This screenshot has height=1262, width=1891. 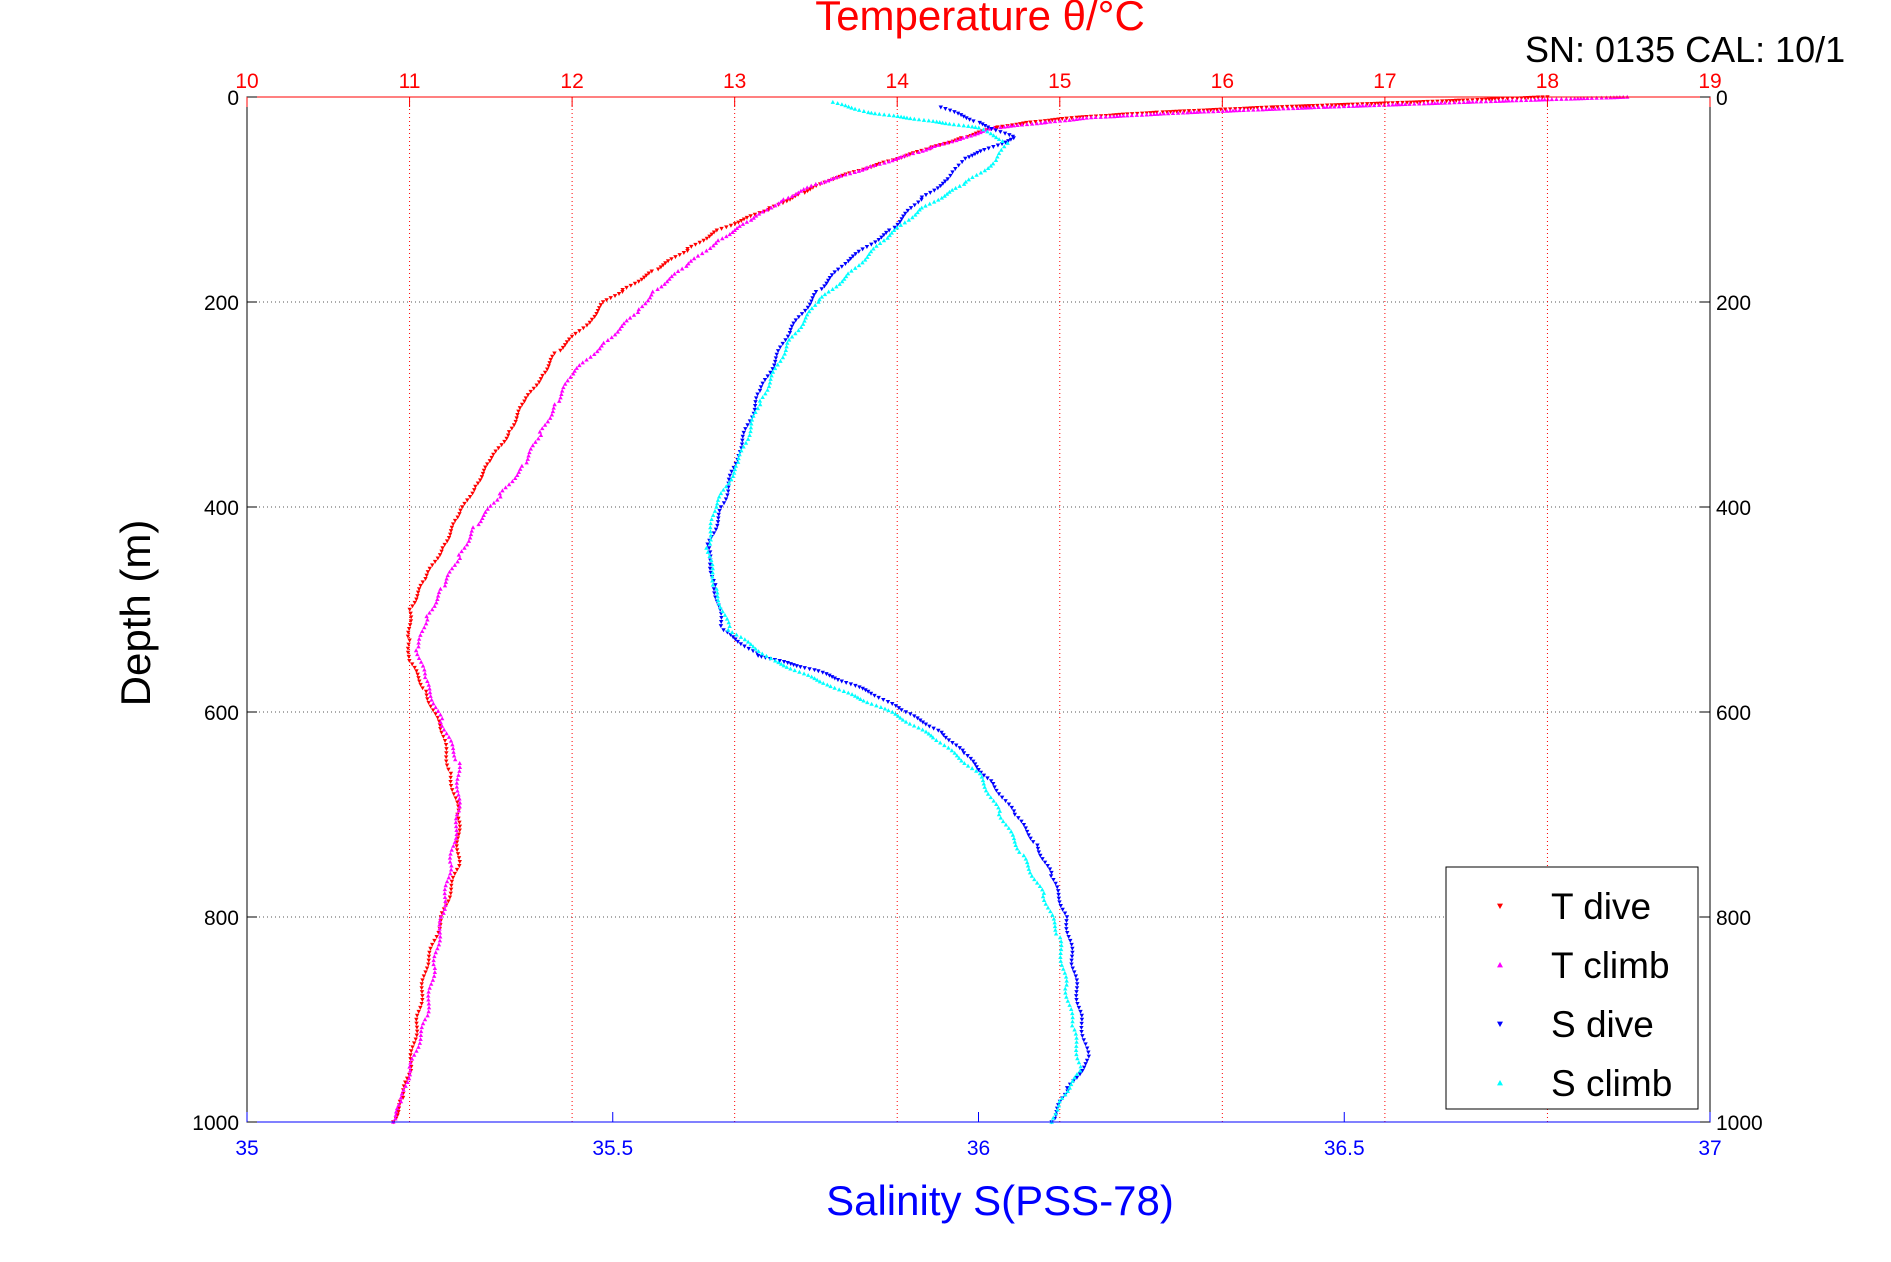 What do you see at coordinates (1547, 81) in the screenshot?
I see `temperature-tick-label: 18` at bounding box center [1547, 81].